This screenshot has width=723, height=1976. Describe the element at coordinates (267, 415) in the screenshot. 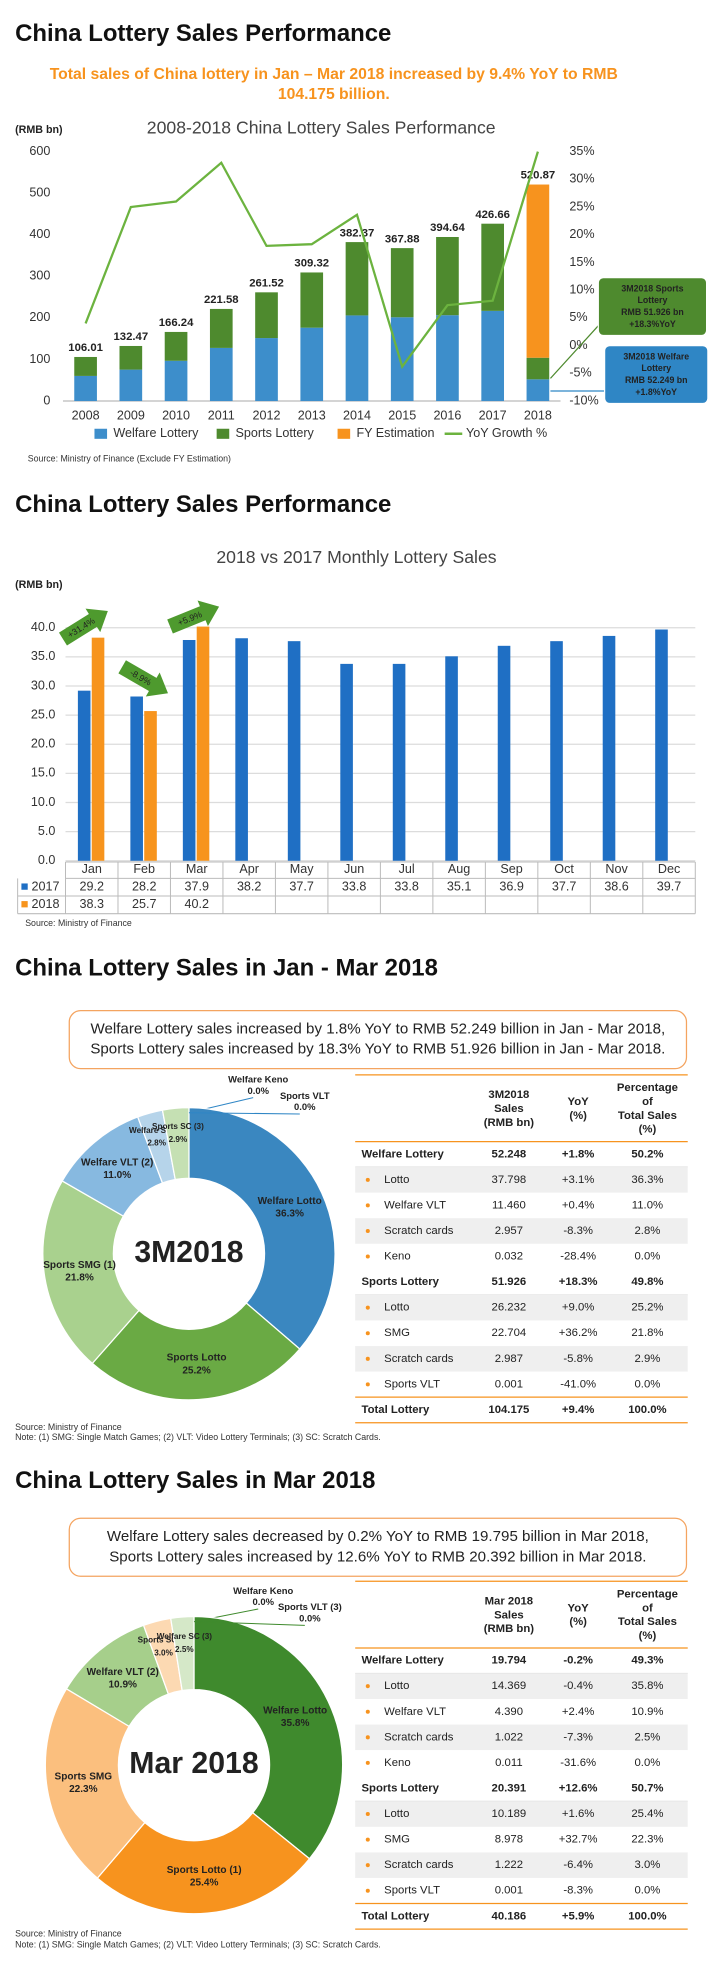

I see `x-tick-label: 2012` at that location.